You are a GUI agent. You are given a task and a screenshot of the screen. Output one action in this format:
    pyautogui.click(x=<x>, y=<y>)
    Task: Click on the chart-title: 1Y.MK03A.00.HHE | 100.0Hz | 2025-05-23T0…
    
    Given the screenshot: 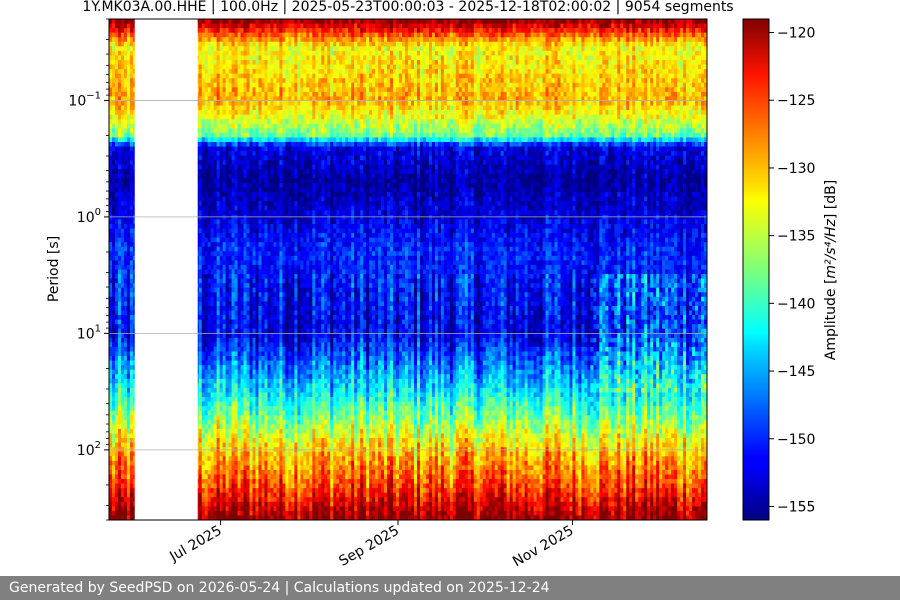 What is the action you would take?
    pyautogui.click(x=407, y=7)
    